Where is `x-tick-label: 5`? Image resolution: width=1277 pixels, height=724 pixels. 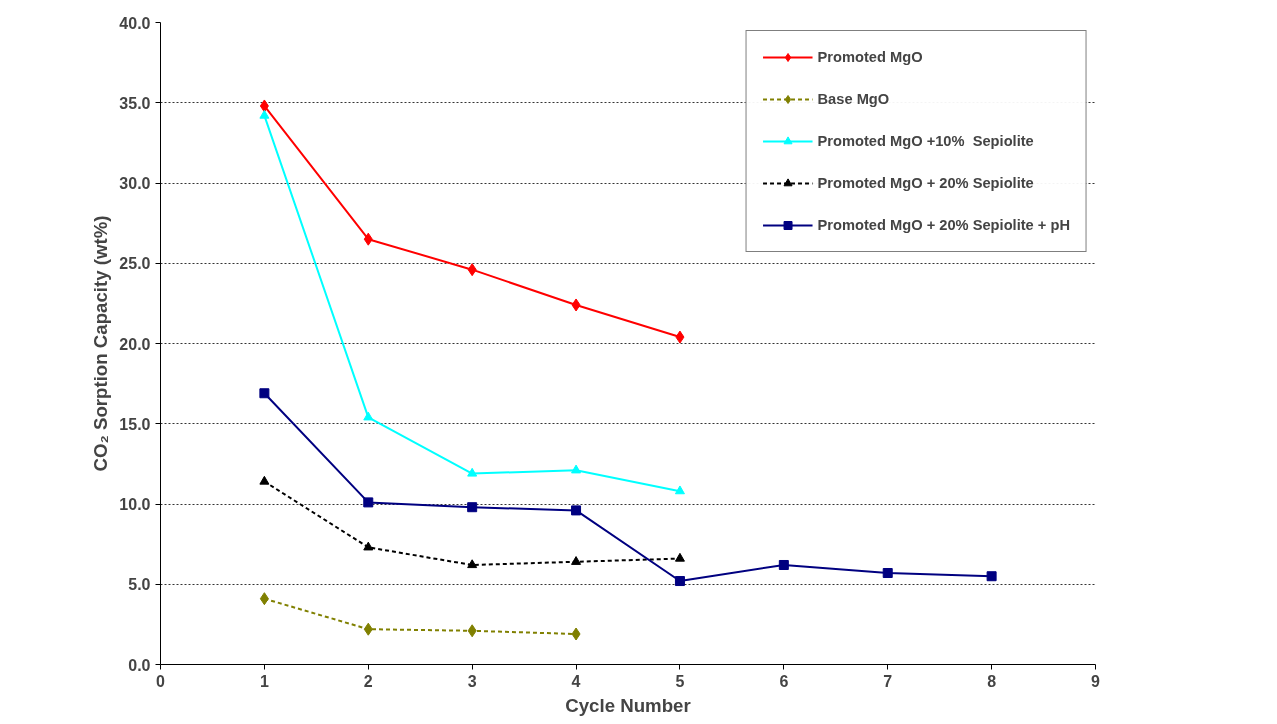 x-tick-label: 5 is located at coordinates (680, 681).